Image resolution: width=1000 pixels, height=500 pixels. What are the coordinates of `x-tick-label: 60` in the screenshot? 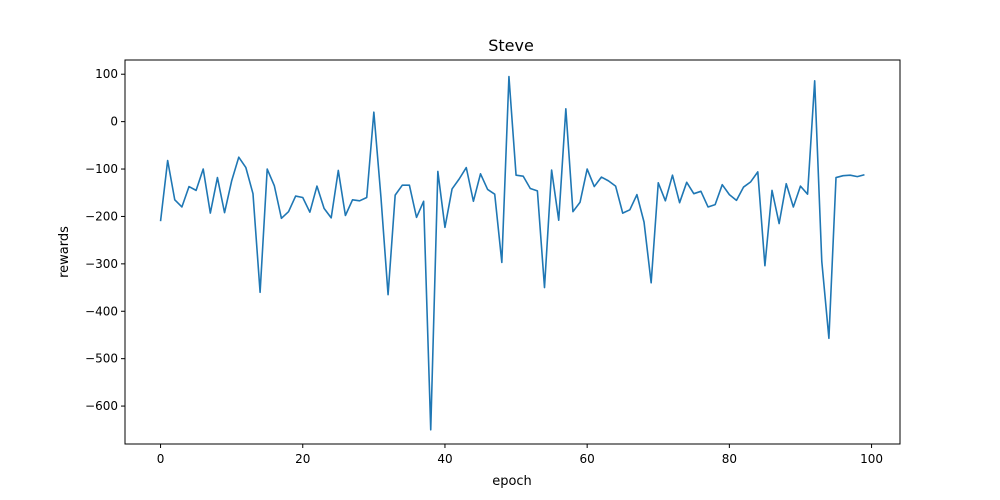 It's located at (587, 459).